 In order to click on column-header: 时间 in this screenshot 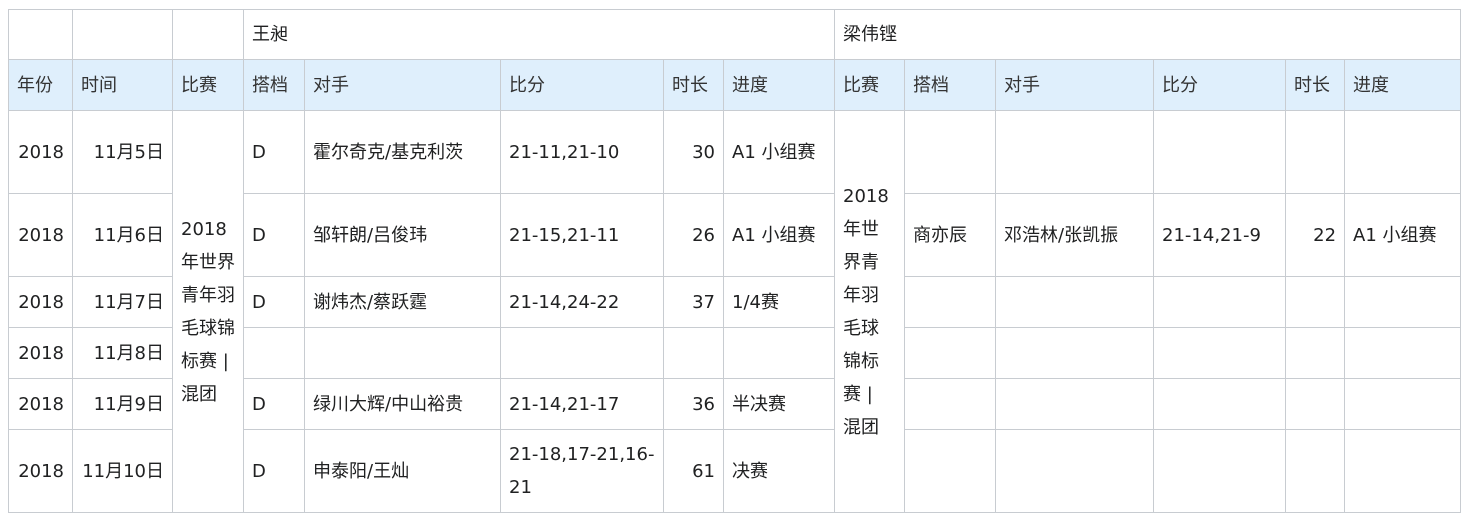, I will do `click(122, 85)`.